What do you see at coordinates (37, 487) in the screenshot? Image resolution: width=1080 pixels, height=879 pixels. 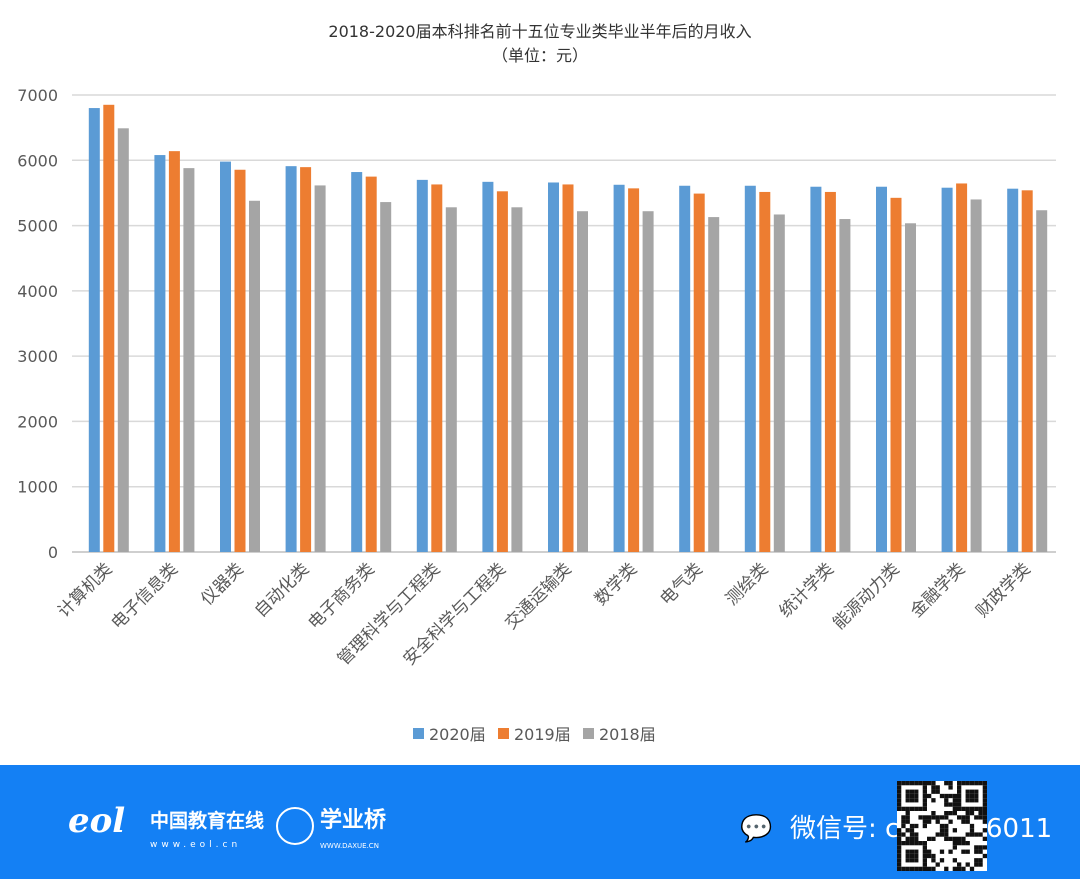 I see `y-tick-label: 1000` at bounding box center [37, 487].